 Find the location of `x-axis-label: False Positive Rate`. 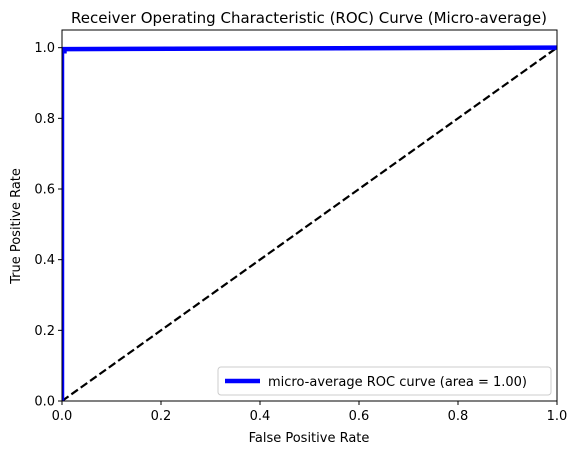

x-axis-label: False Positive Rate is located at coordinates (309, 438).